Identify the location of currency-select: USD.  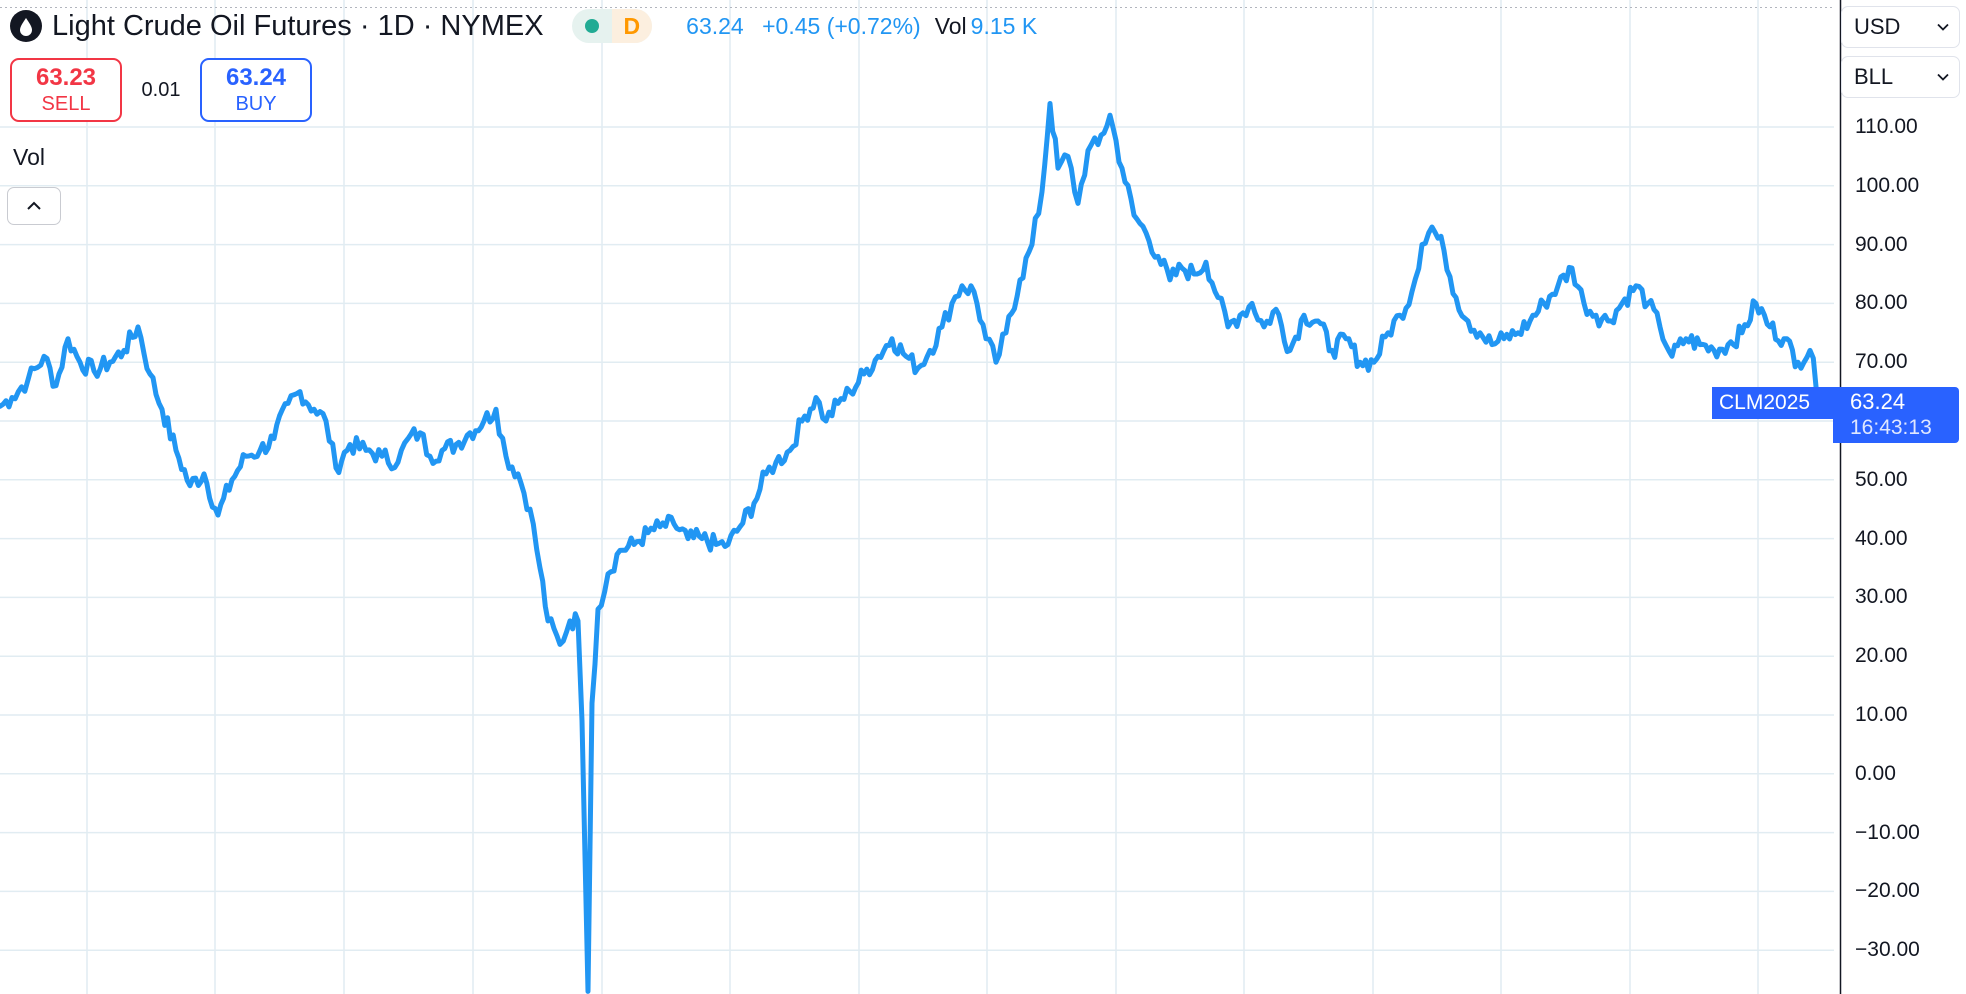
(1900, 27).